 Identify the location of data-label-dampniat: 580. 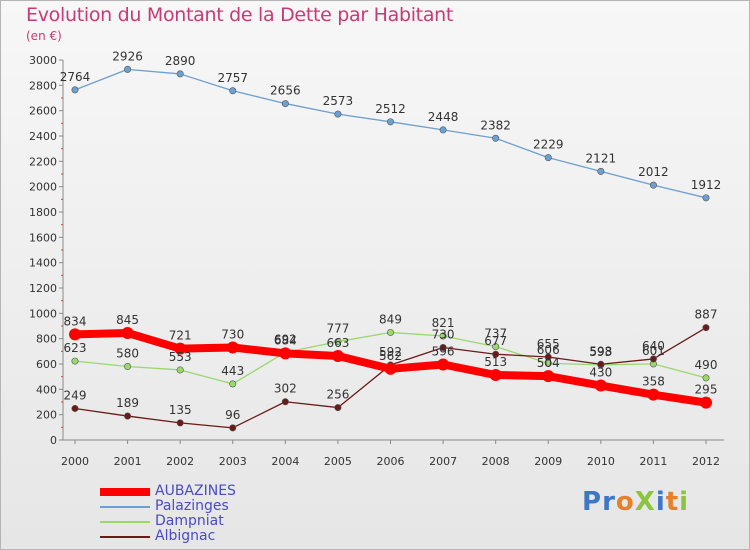
(127, 354).